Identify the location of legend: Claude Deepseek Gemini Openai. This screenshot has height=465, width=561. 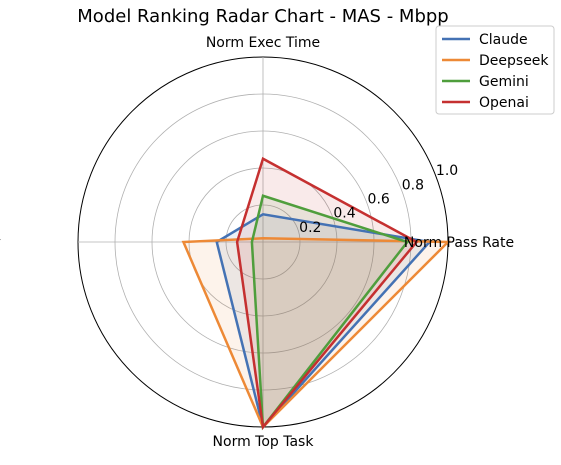
(495, 70).